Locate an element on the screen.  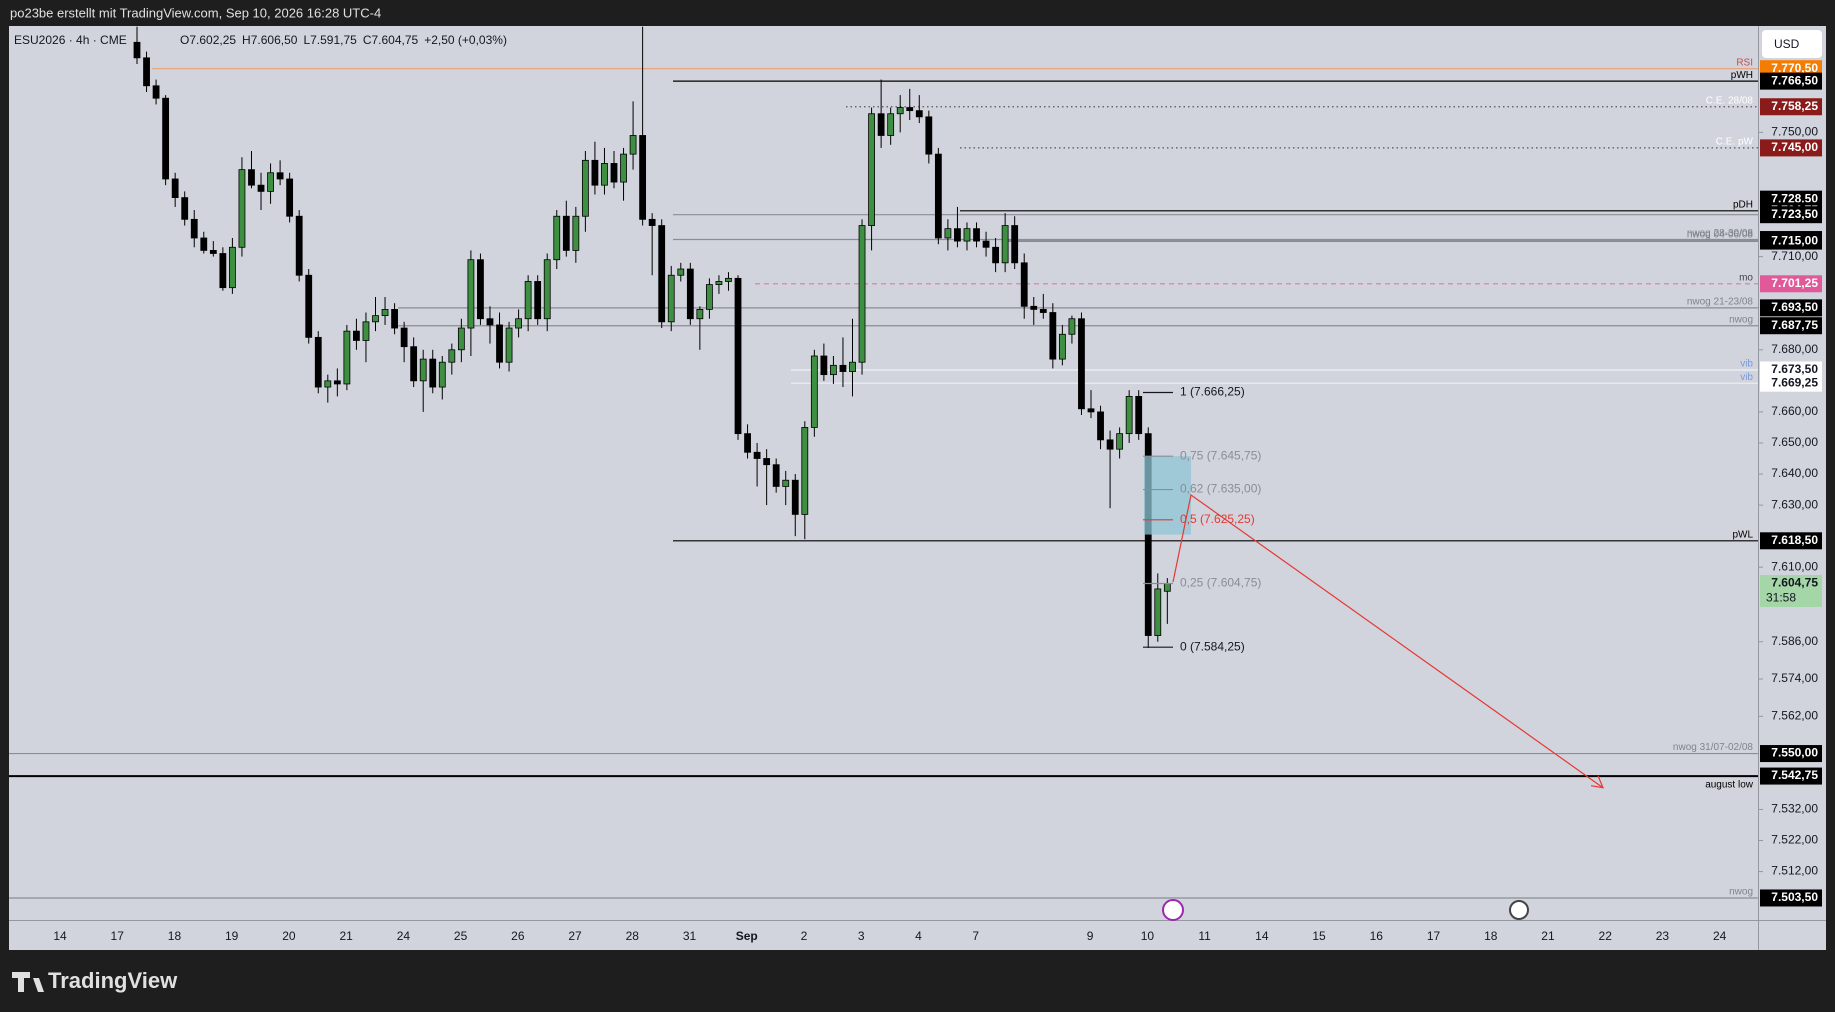
symbol: ESU2026 · 4h · CME is located at coordinates (70, 40).